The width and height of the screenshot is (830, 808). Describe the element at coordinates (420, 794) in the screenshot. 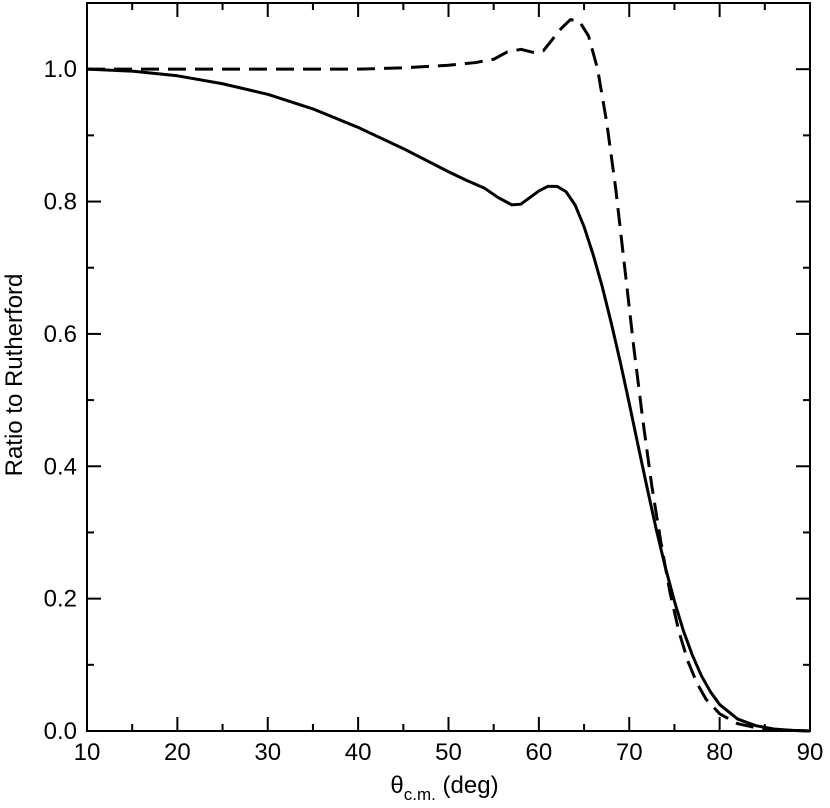

I see `x-axis-subscript: c.m.` at that location.